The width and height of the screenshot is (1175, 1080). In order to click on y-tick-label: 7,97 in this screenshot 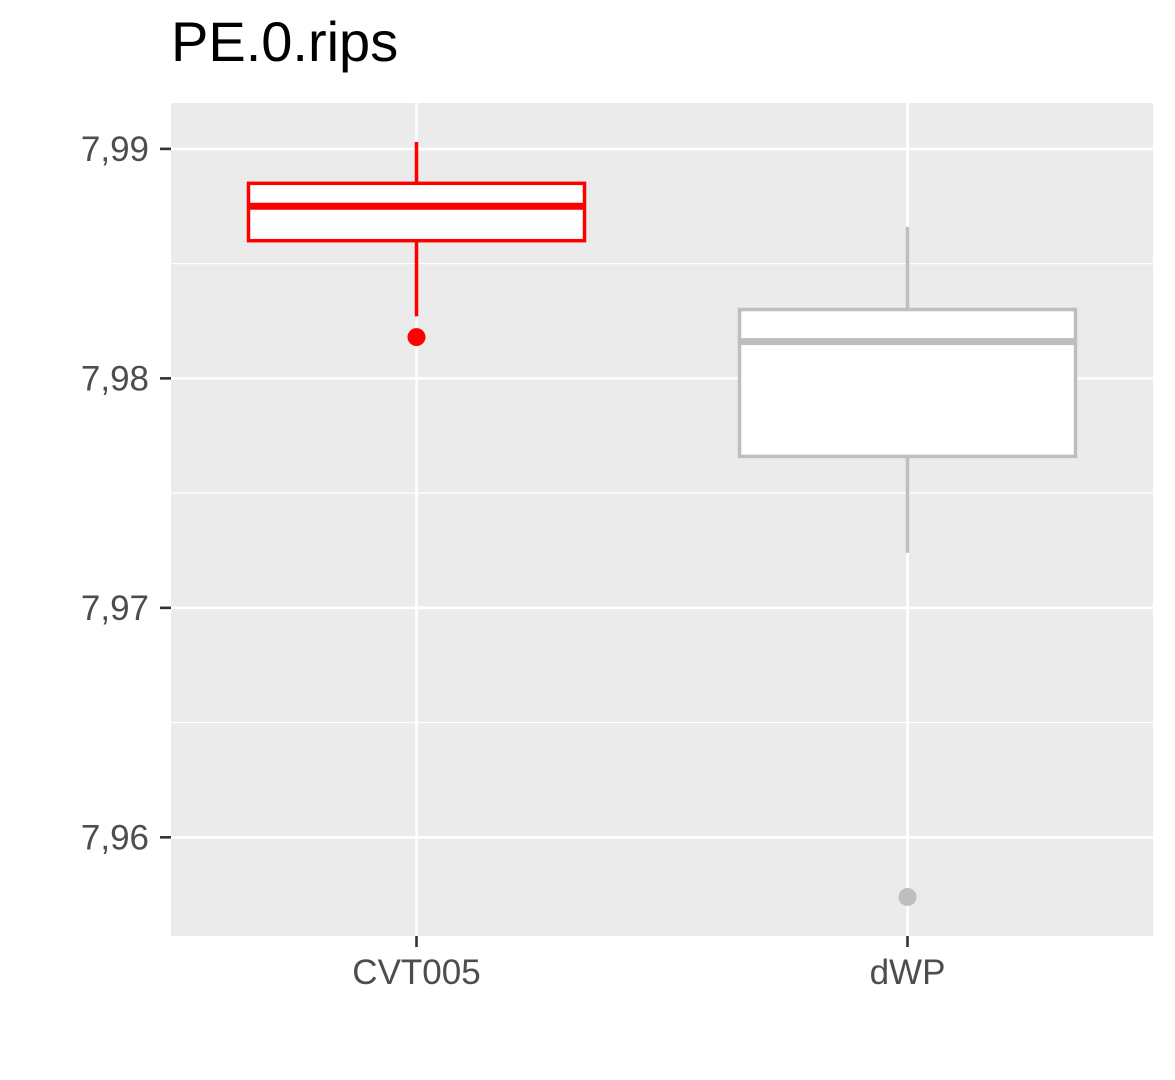, I will do `click(115, 608)`.